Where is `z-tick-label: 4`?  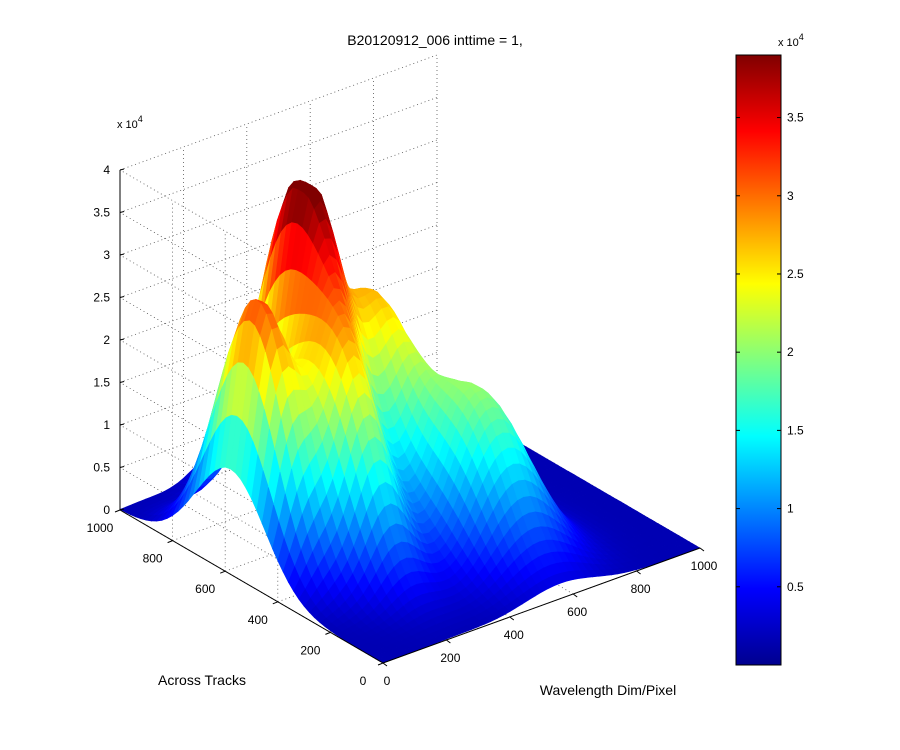 z-tick-label: 4 is located at coordinates (106, 170).